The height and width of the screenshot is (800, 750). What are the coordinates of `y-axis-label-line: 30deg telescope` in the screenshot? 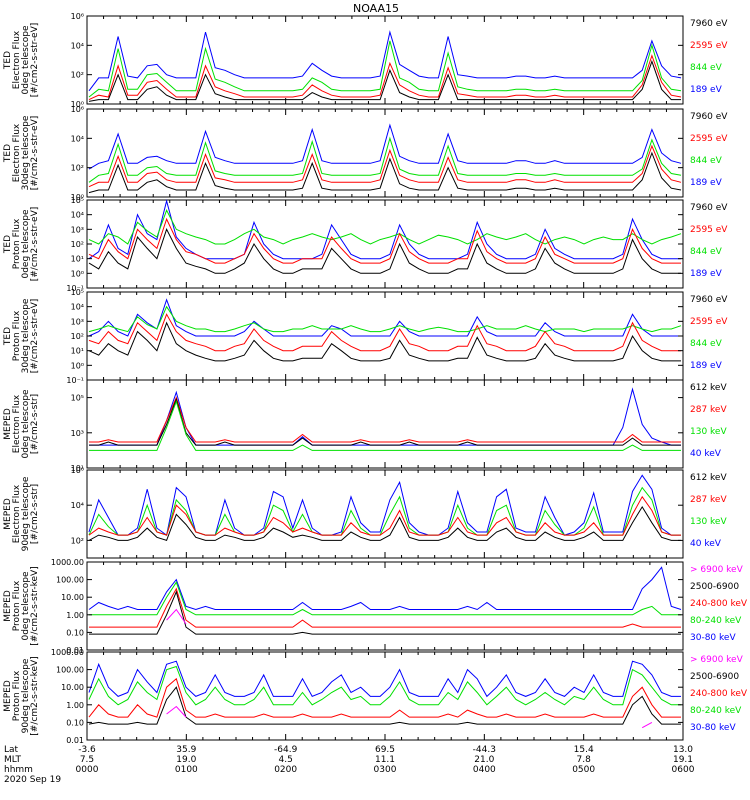 It's located at (26, 335).